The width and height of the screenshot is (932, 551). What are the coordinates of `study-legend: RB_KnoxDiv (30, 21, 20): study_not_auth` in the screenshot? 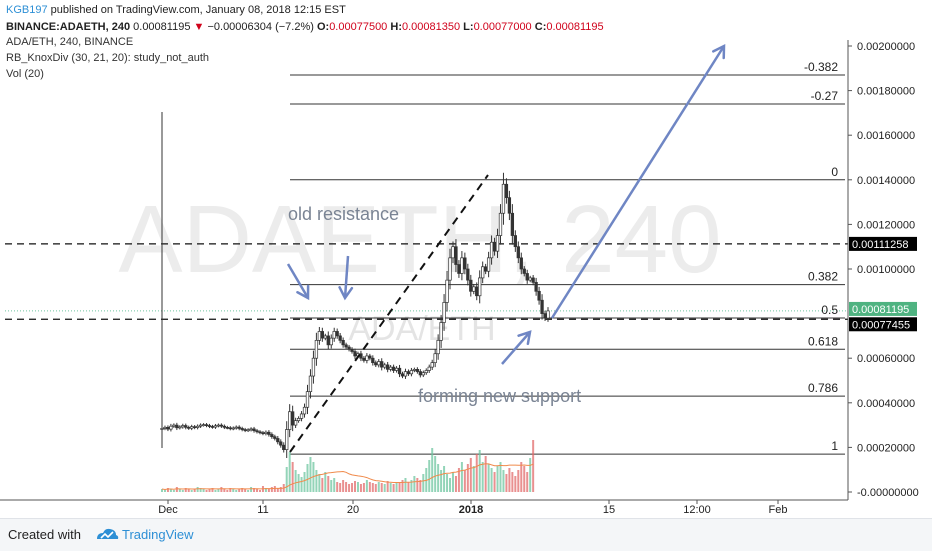 It's located at (108, 58).